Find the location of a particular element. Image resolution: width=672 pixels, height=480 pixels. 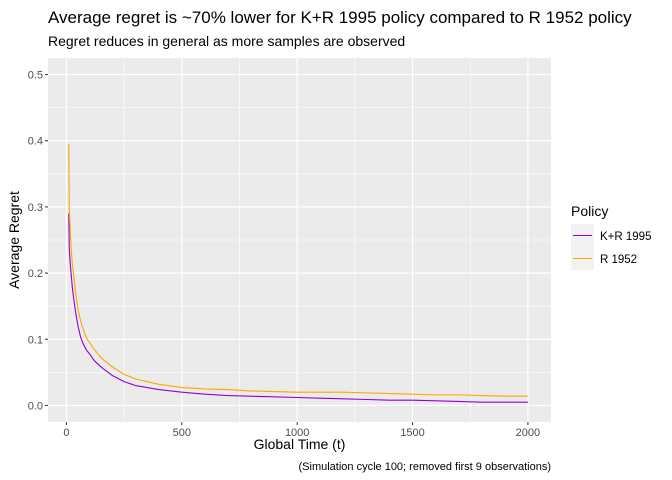

y-tick-label: 0.3 is located at coordinates (35, 208).